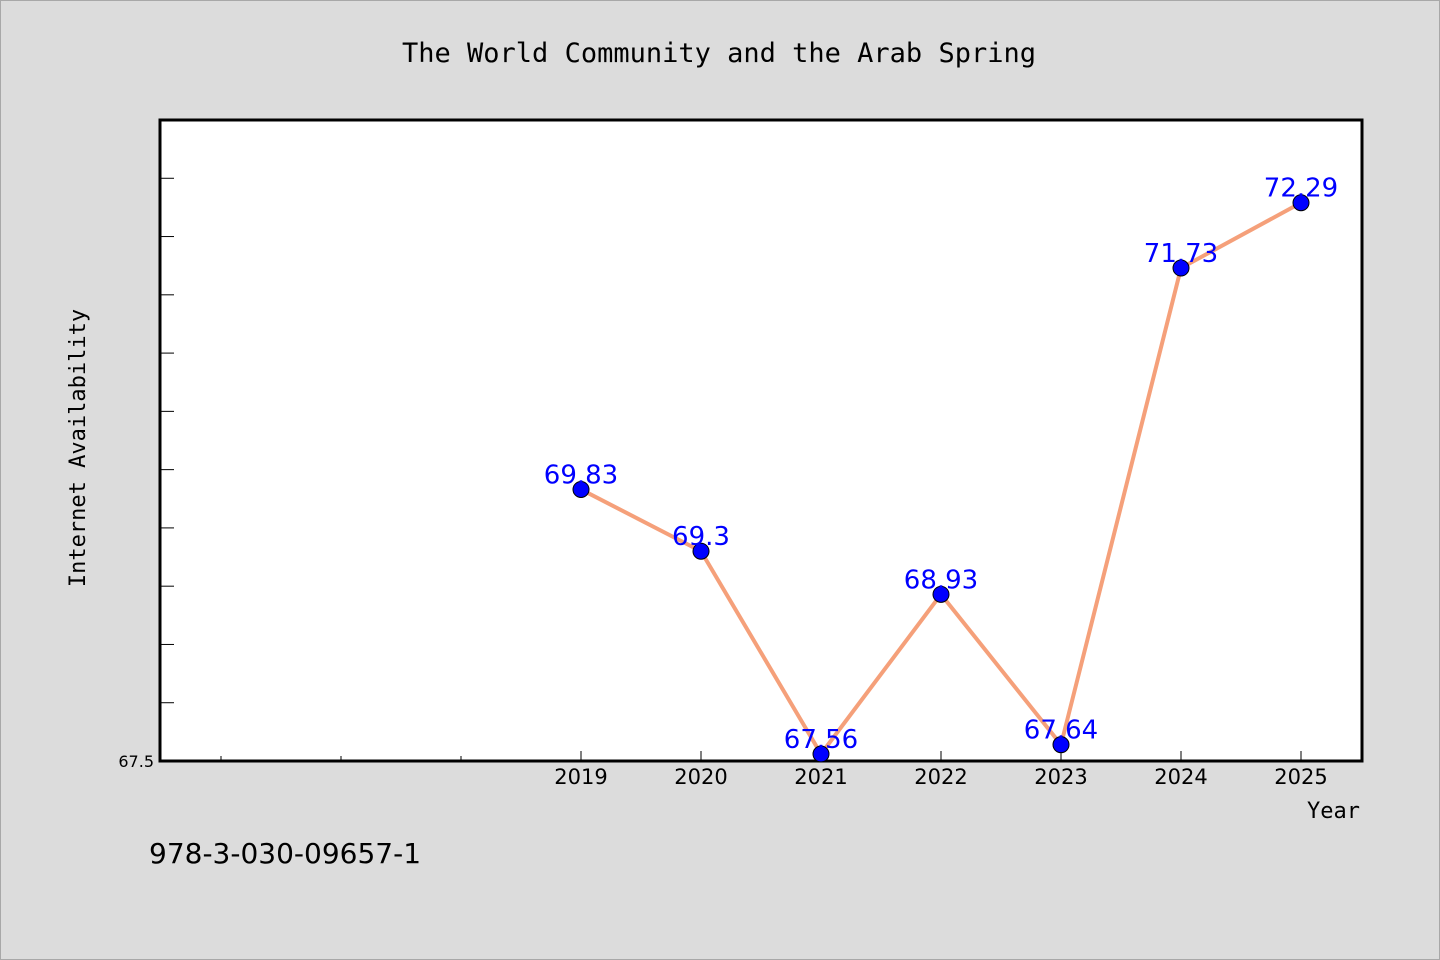 This screenshot has height=960, width=1440. I want to click on x-tick-label: 2022, so click(940, 777).